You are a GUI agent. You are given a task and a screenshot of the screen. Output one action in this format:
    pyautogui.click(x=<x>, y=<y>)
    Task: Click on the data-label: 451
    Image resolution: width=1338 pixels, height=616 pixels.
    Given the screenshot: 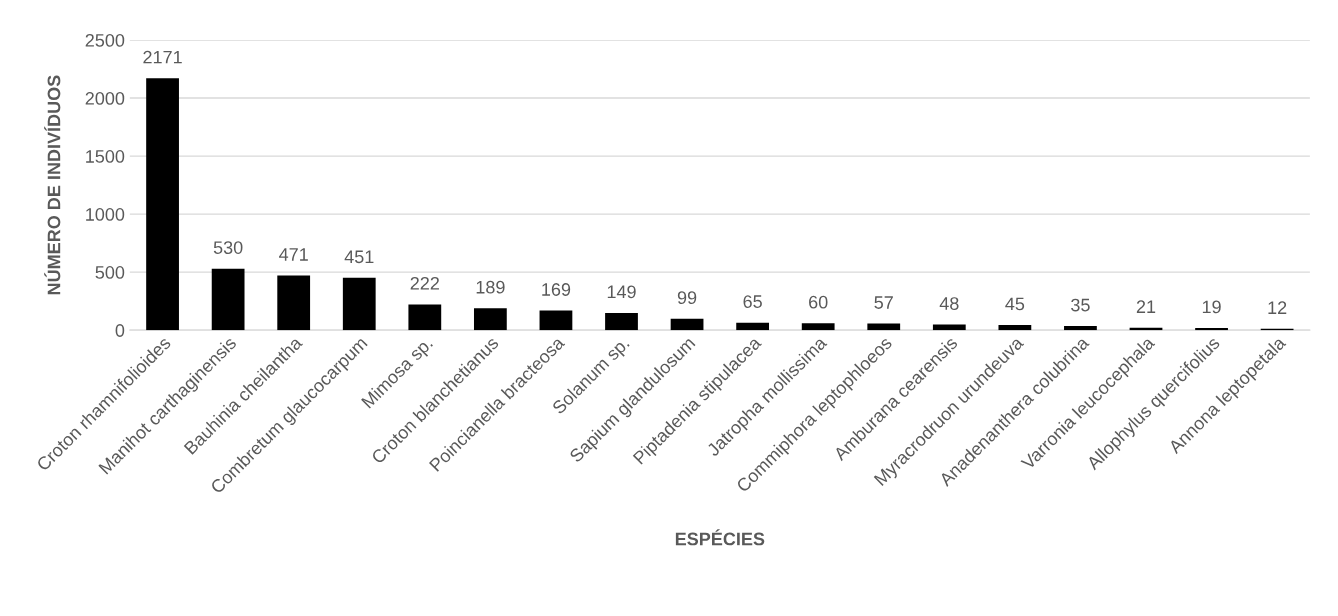 What is the action you would take?
    pyautogui.click(x=359, y=257)
    